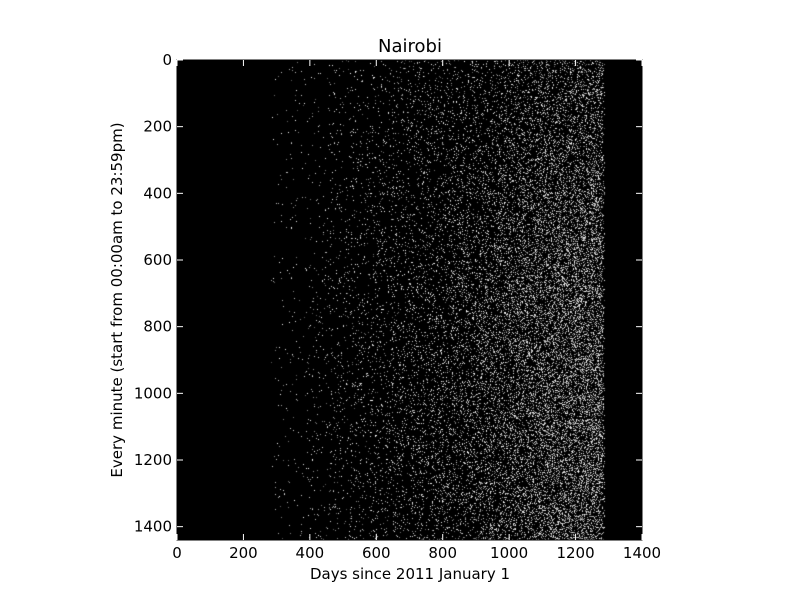 This screenshot has width=800, height=600. What do you see at coordinates (157, 260) in the screenshot?
I see `y-tick-label: 600` at bounding box center [157, 260].